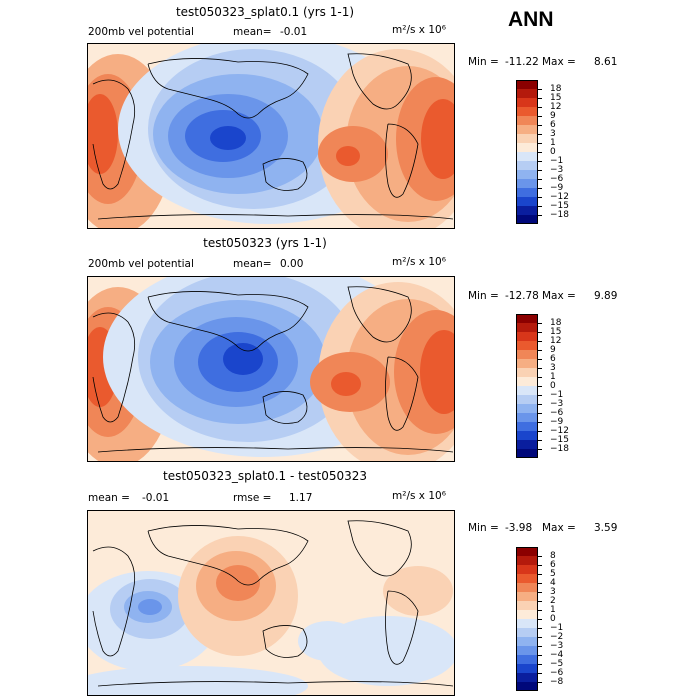 The image size is (700, 700). I want to click on colorbar-level-label: −9, so click(557, 188).